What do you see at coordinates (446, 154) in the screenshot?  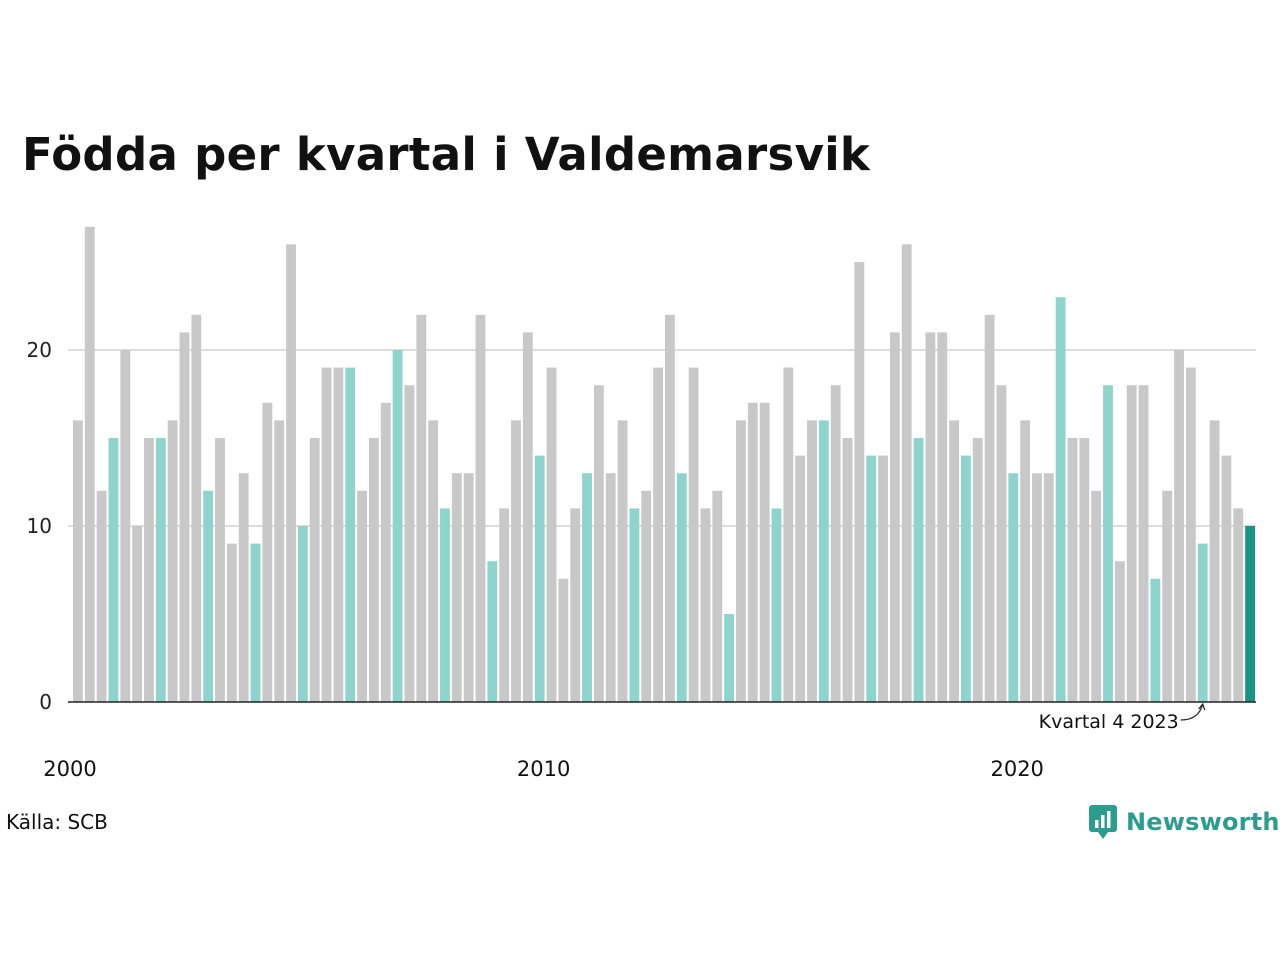 I see `chart-title: Födda per kvartal i Valdemarsvik` at bounding box center [446, 154].